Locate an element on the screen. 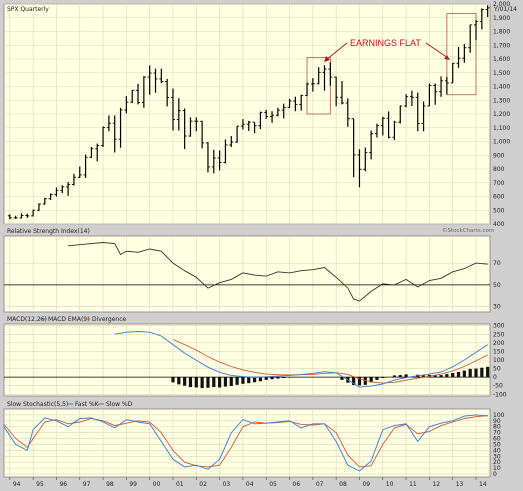  stochastic-y-tick-0: 0 is located at coordinates (495, 474).